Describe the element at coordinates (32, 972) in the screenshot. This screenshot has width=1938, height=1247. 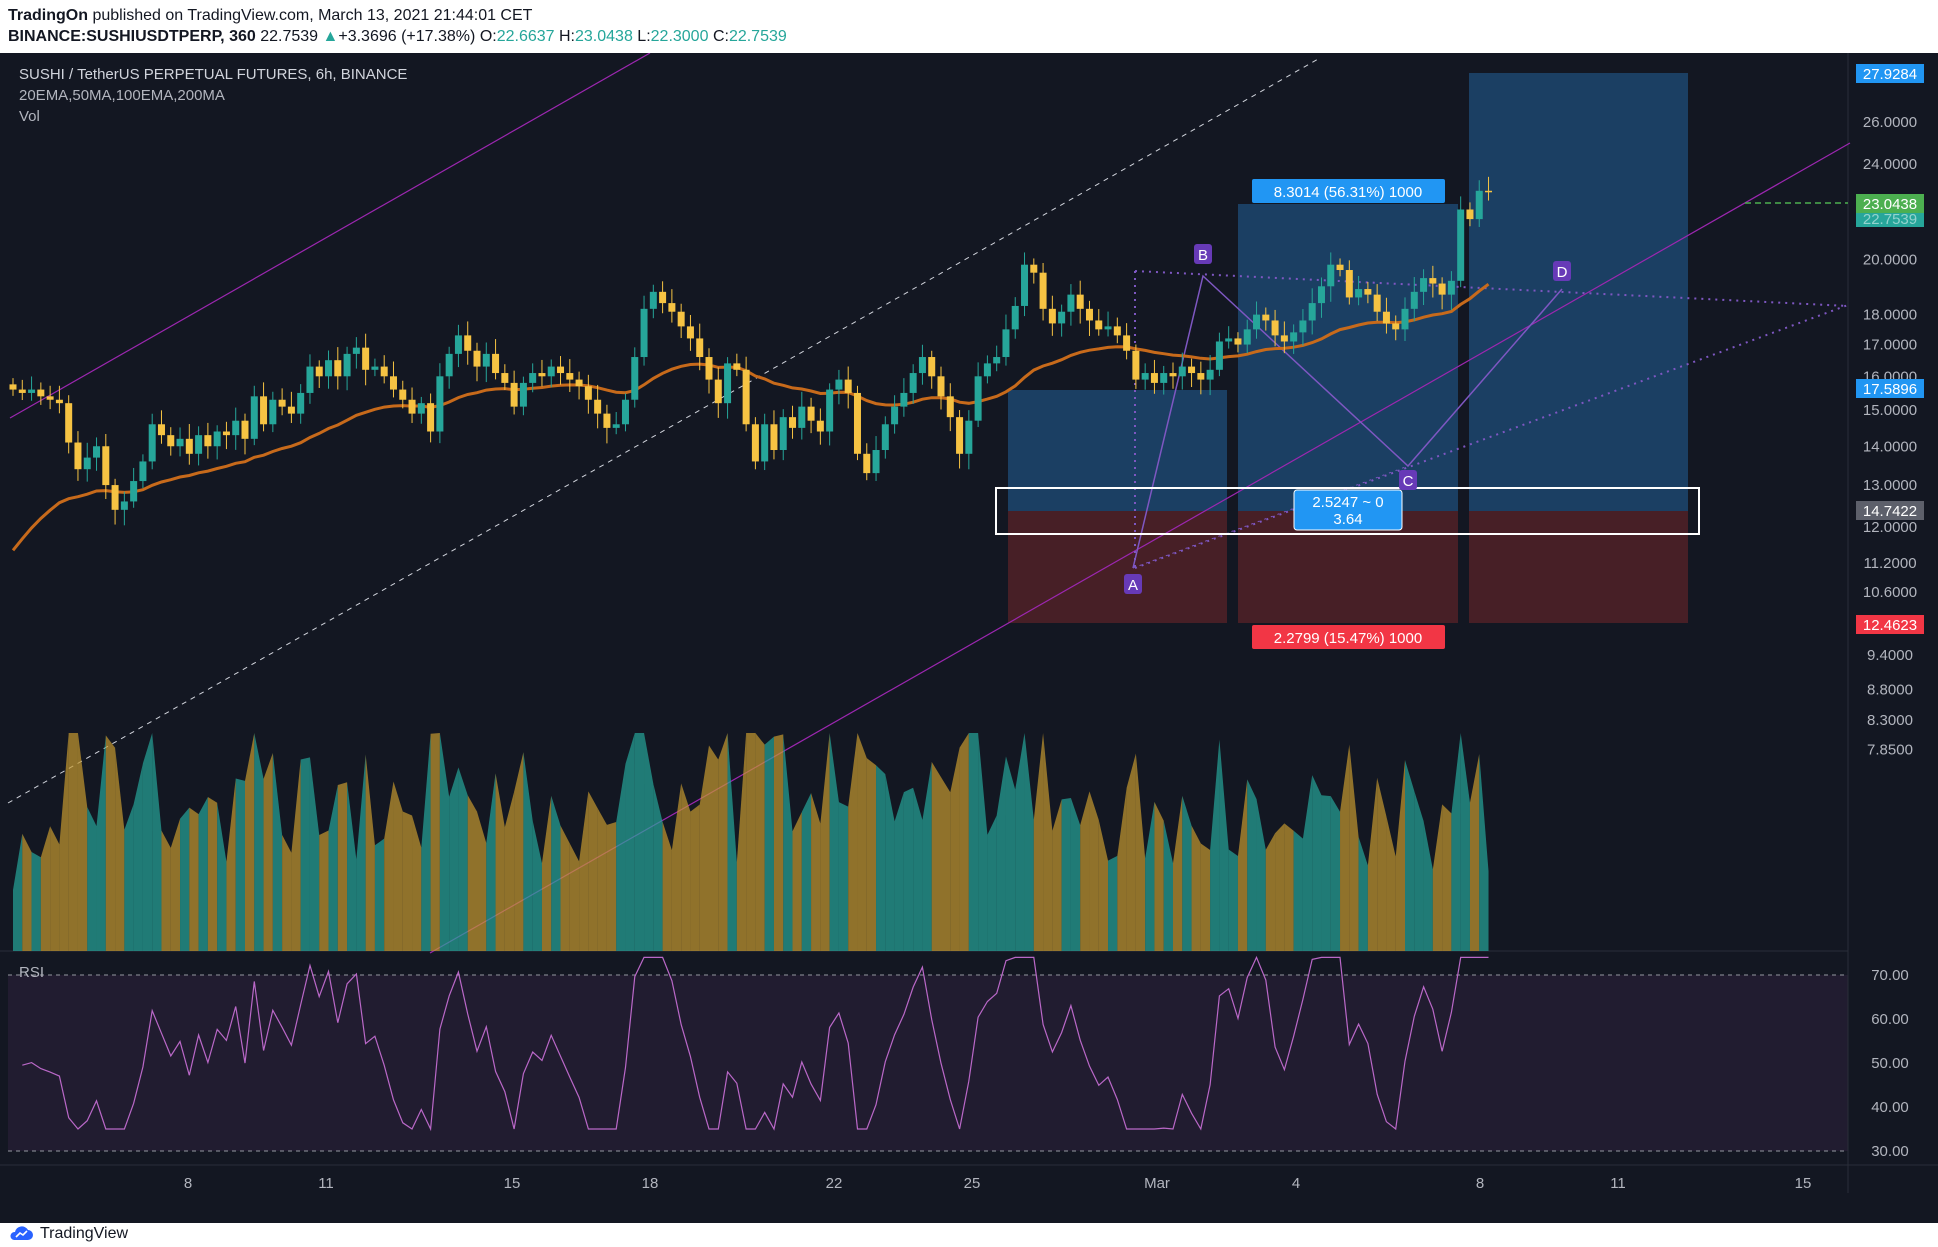
I see `legend-rsi: RSI` at that location.